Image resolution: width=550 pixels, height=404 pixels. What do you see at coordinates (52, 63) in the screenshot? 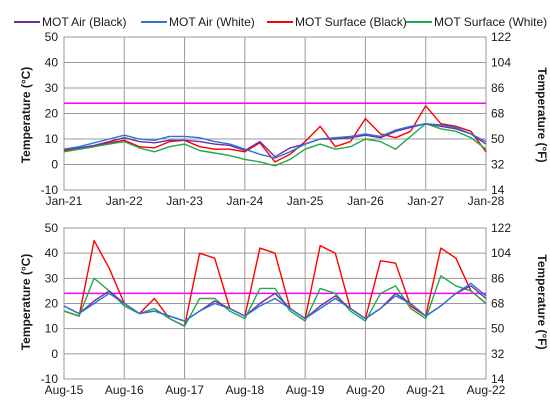
I see `chart-top-ytick-label: 40` at bounding box center [52, 63].